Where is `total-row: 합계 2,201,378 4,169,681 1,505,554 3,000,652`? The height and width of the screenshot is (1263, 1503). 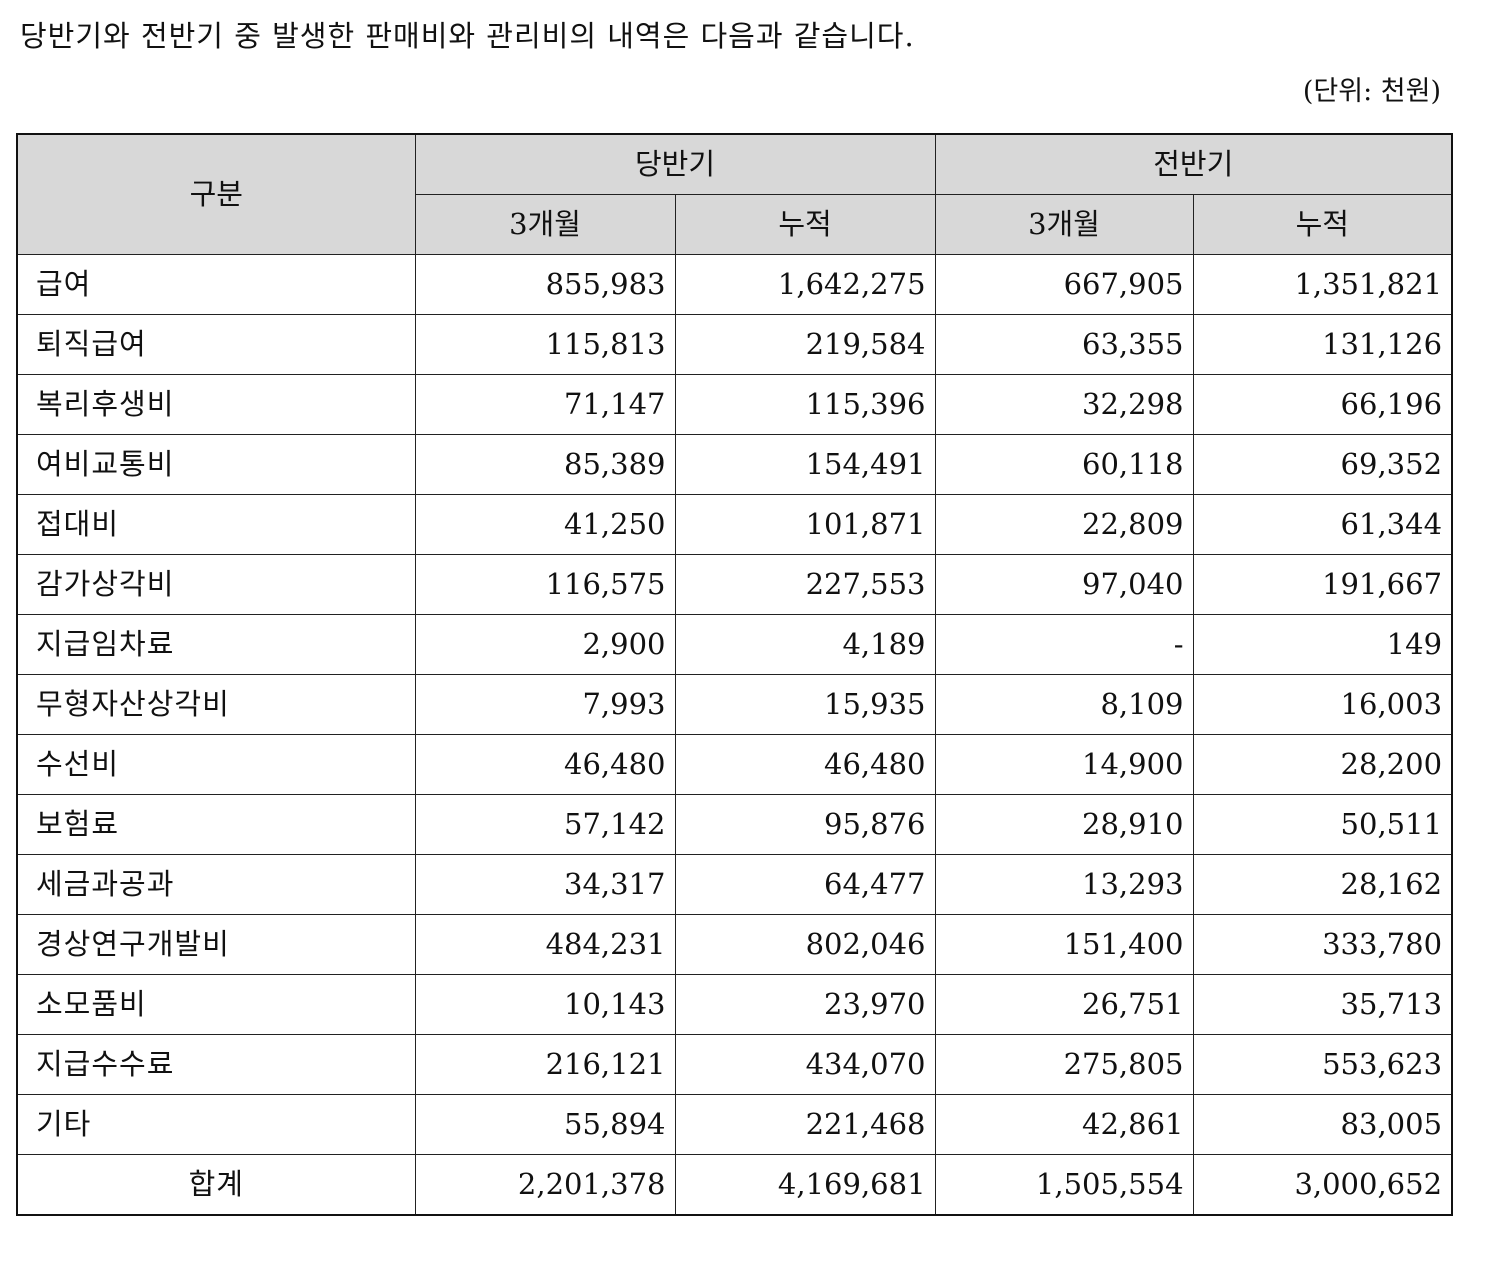 total-row: 합계 2,201,378 4,169,681 1,505,554 3,000,652 is located at coordinates (734, 1185).